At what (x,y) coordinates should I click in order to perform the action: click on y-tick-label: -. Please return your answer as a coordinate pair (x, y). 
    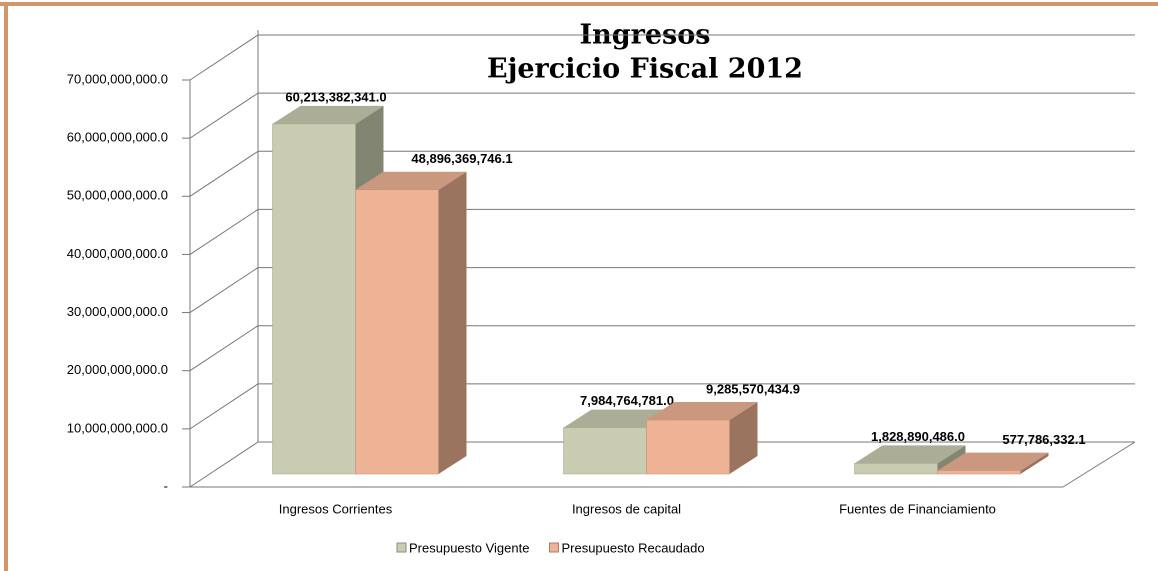
    Looking at the image, I should click on (166, 485).